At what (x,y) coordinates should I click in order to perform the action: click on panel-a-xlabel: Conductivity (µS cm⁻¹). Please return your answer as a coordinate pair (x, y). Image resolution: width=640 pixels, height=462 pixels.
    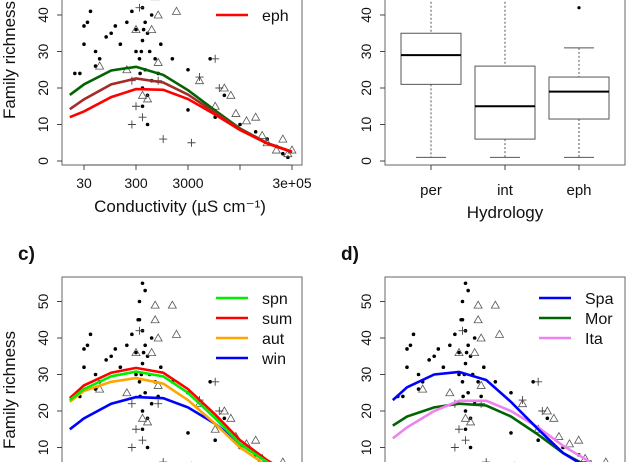
    Looking at the image, I should click on (180, 206).